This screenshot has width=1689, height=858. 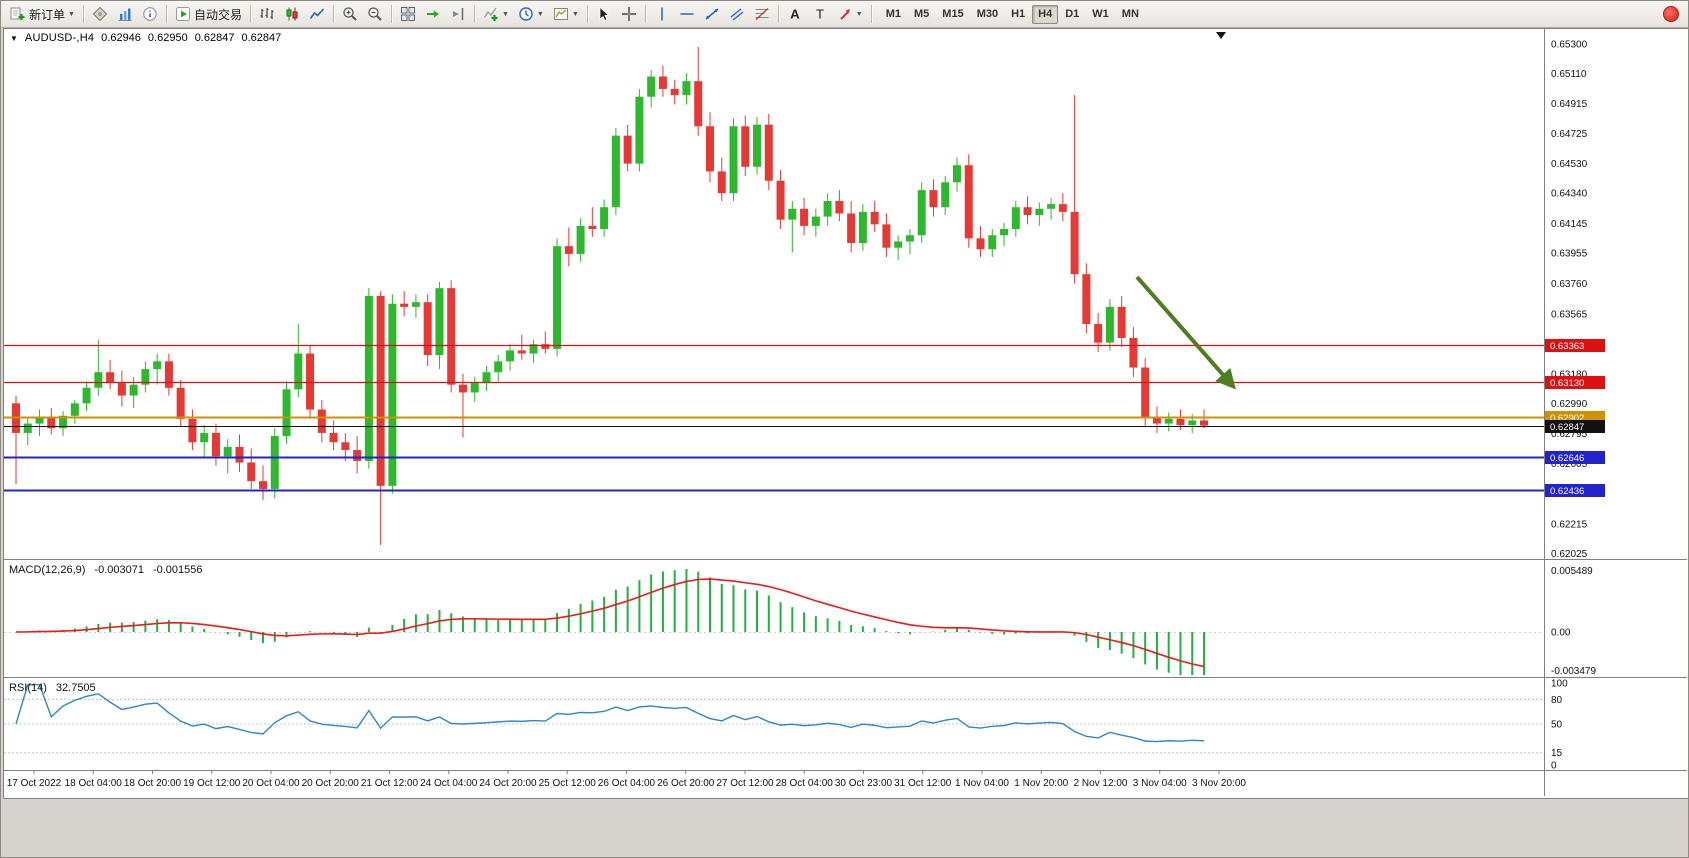 I want to click on arrows-tool-button: ▼, so click(x=850, y=14).